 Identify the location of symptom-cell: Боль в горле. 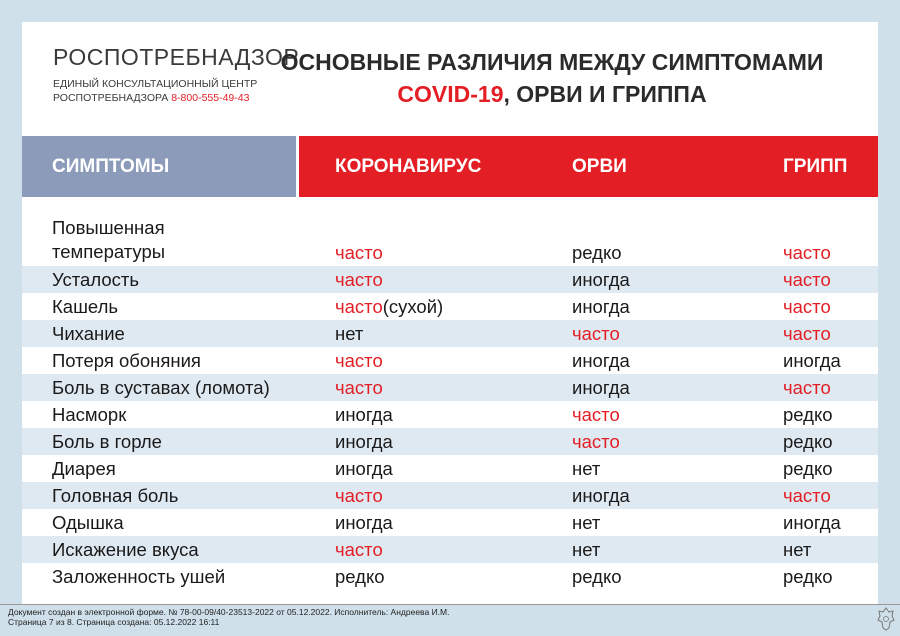
(107, 441).